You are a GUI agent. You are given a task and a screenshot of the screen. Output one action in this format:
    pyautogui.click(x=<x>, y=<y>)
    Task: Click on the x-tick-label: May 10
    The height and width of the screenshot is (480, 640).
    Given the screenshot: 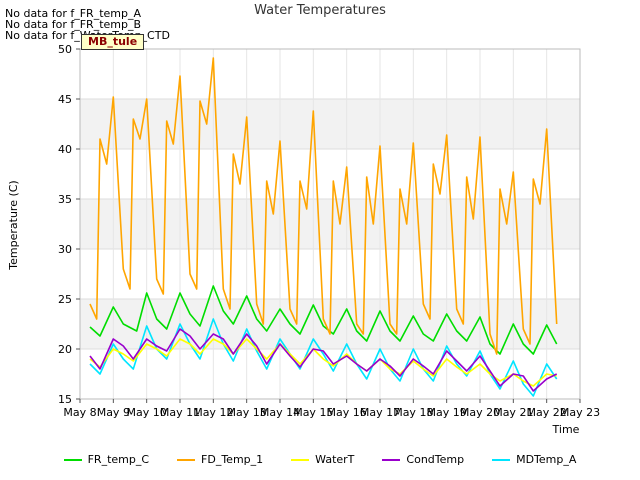 What is the action you would take?
    pyautogui.click(x=147, y=412)
    